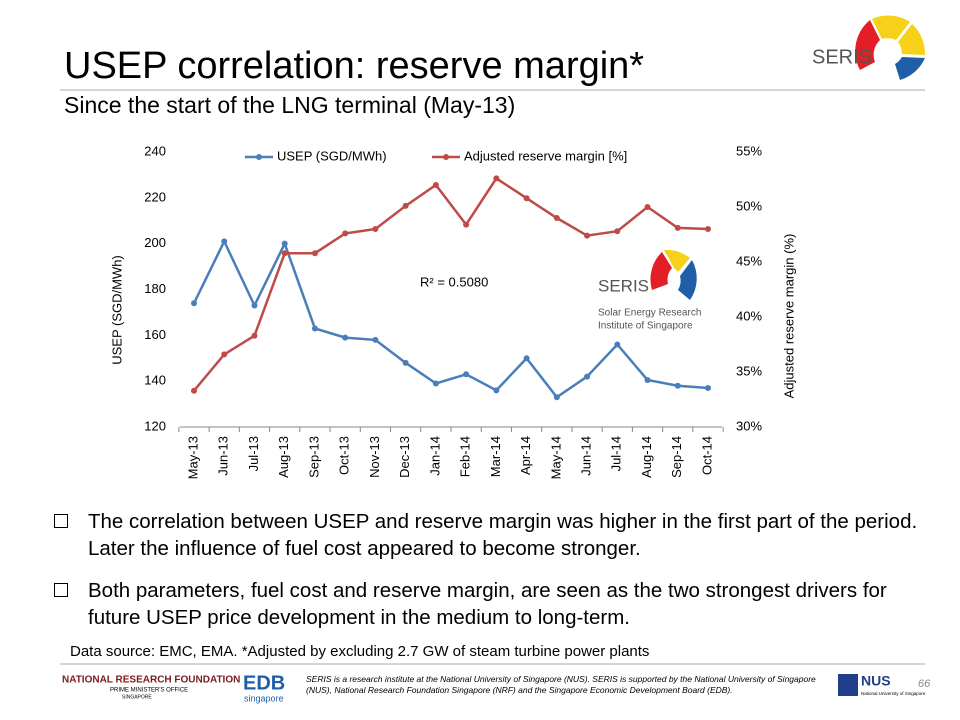  I want to click on y2-tick-label: 35%, so click(749, 370).